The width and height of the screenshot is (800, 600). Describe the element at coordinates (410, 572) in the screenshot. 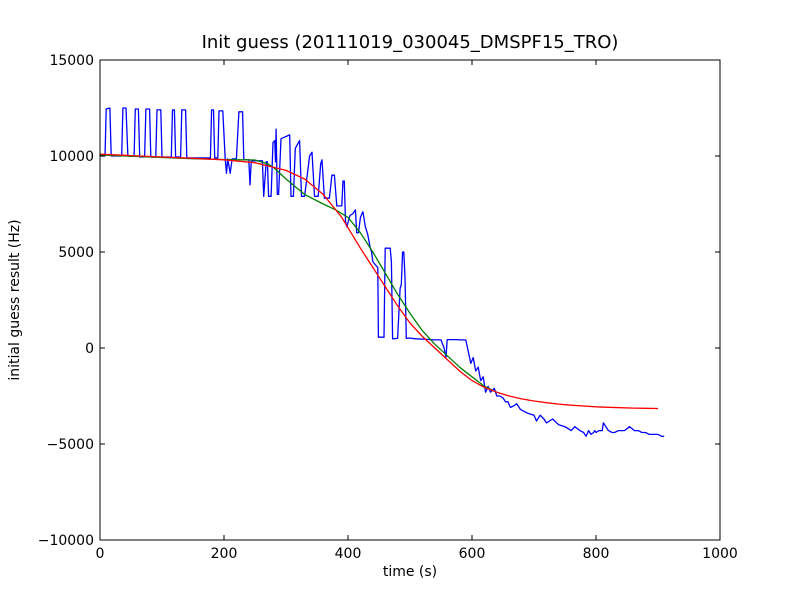

I see `x-axis-label: time (s)` at that location.